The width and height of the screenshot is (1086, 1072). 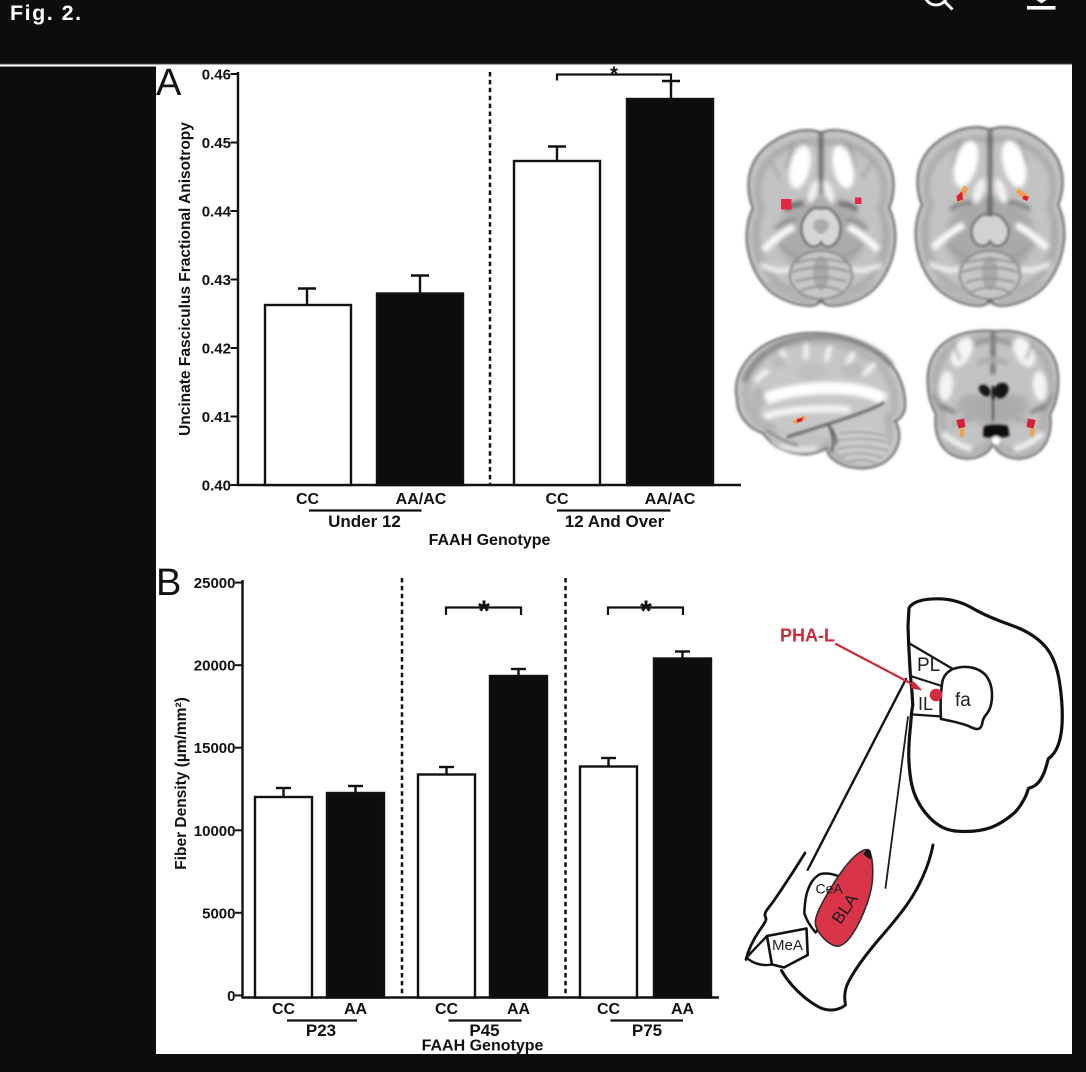 I want to click on svg-text: P23, so click(x=321, y=1030).